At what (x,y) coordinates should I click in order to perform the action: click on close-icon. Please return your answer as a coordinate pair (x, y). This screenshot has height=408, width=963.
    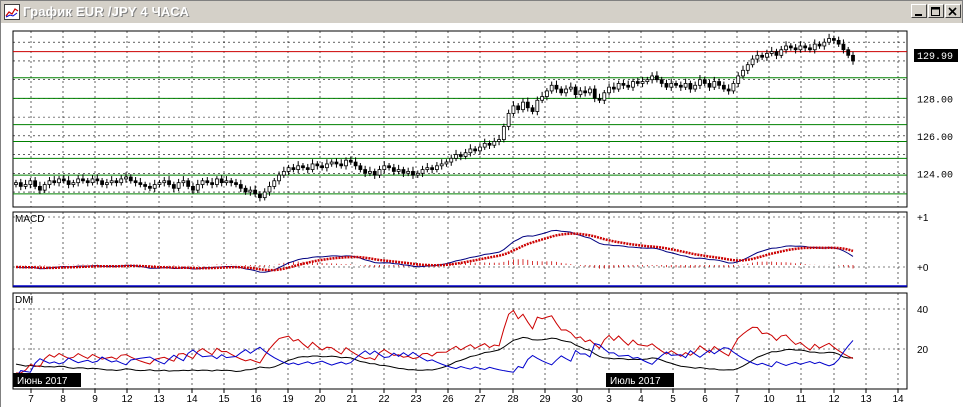
    Looking at the image, I should click on (952, 11).